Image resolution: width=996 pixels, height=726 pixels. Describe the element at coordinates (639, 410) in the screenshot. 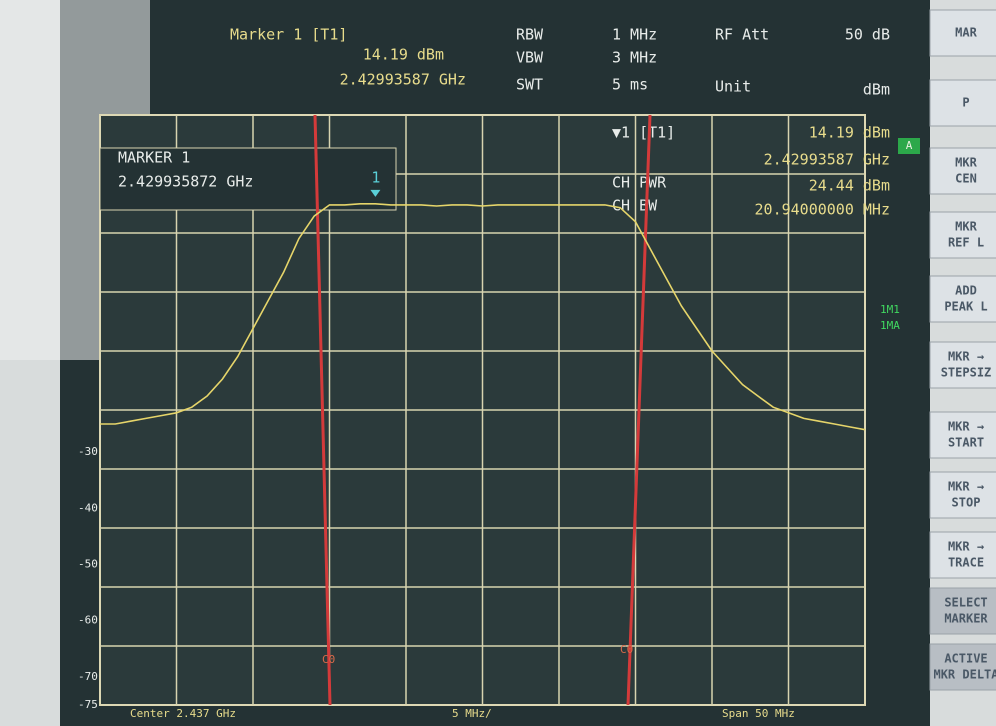

I see `channel-line` at that location.